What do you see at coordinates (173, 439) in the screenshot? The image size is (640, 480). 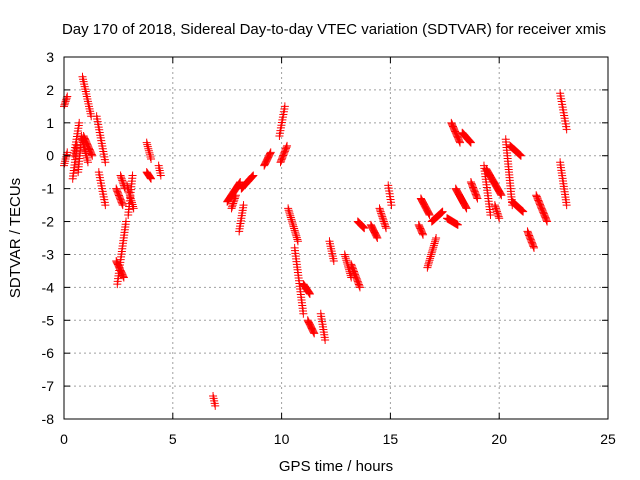 I see `x-tick-label: 5` at bounding box center [173, 439].